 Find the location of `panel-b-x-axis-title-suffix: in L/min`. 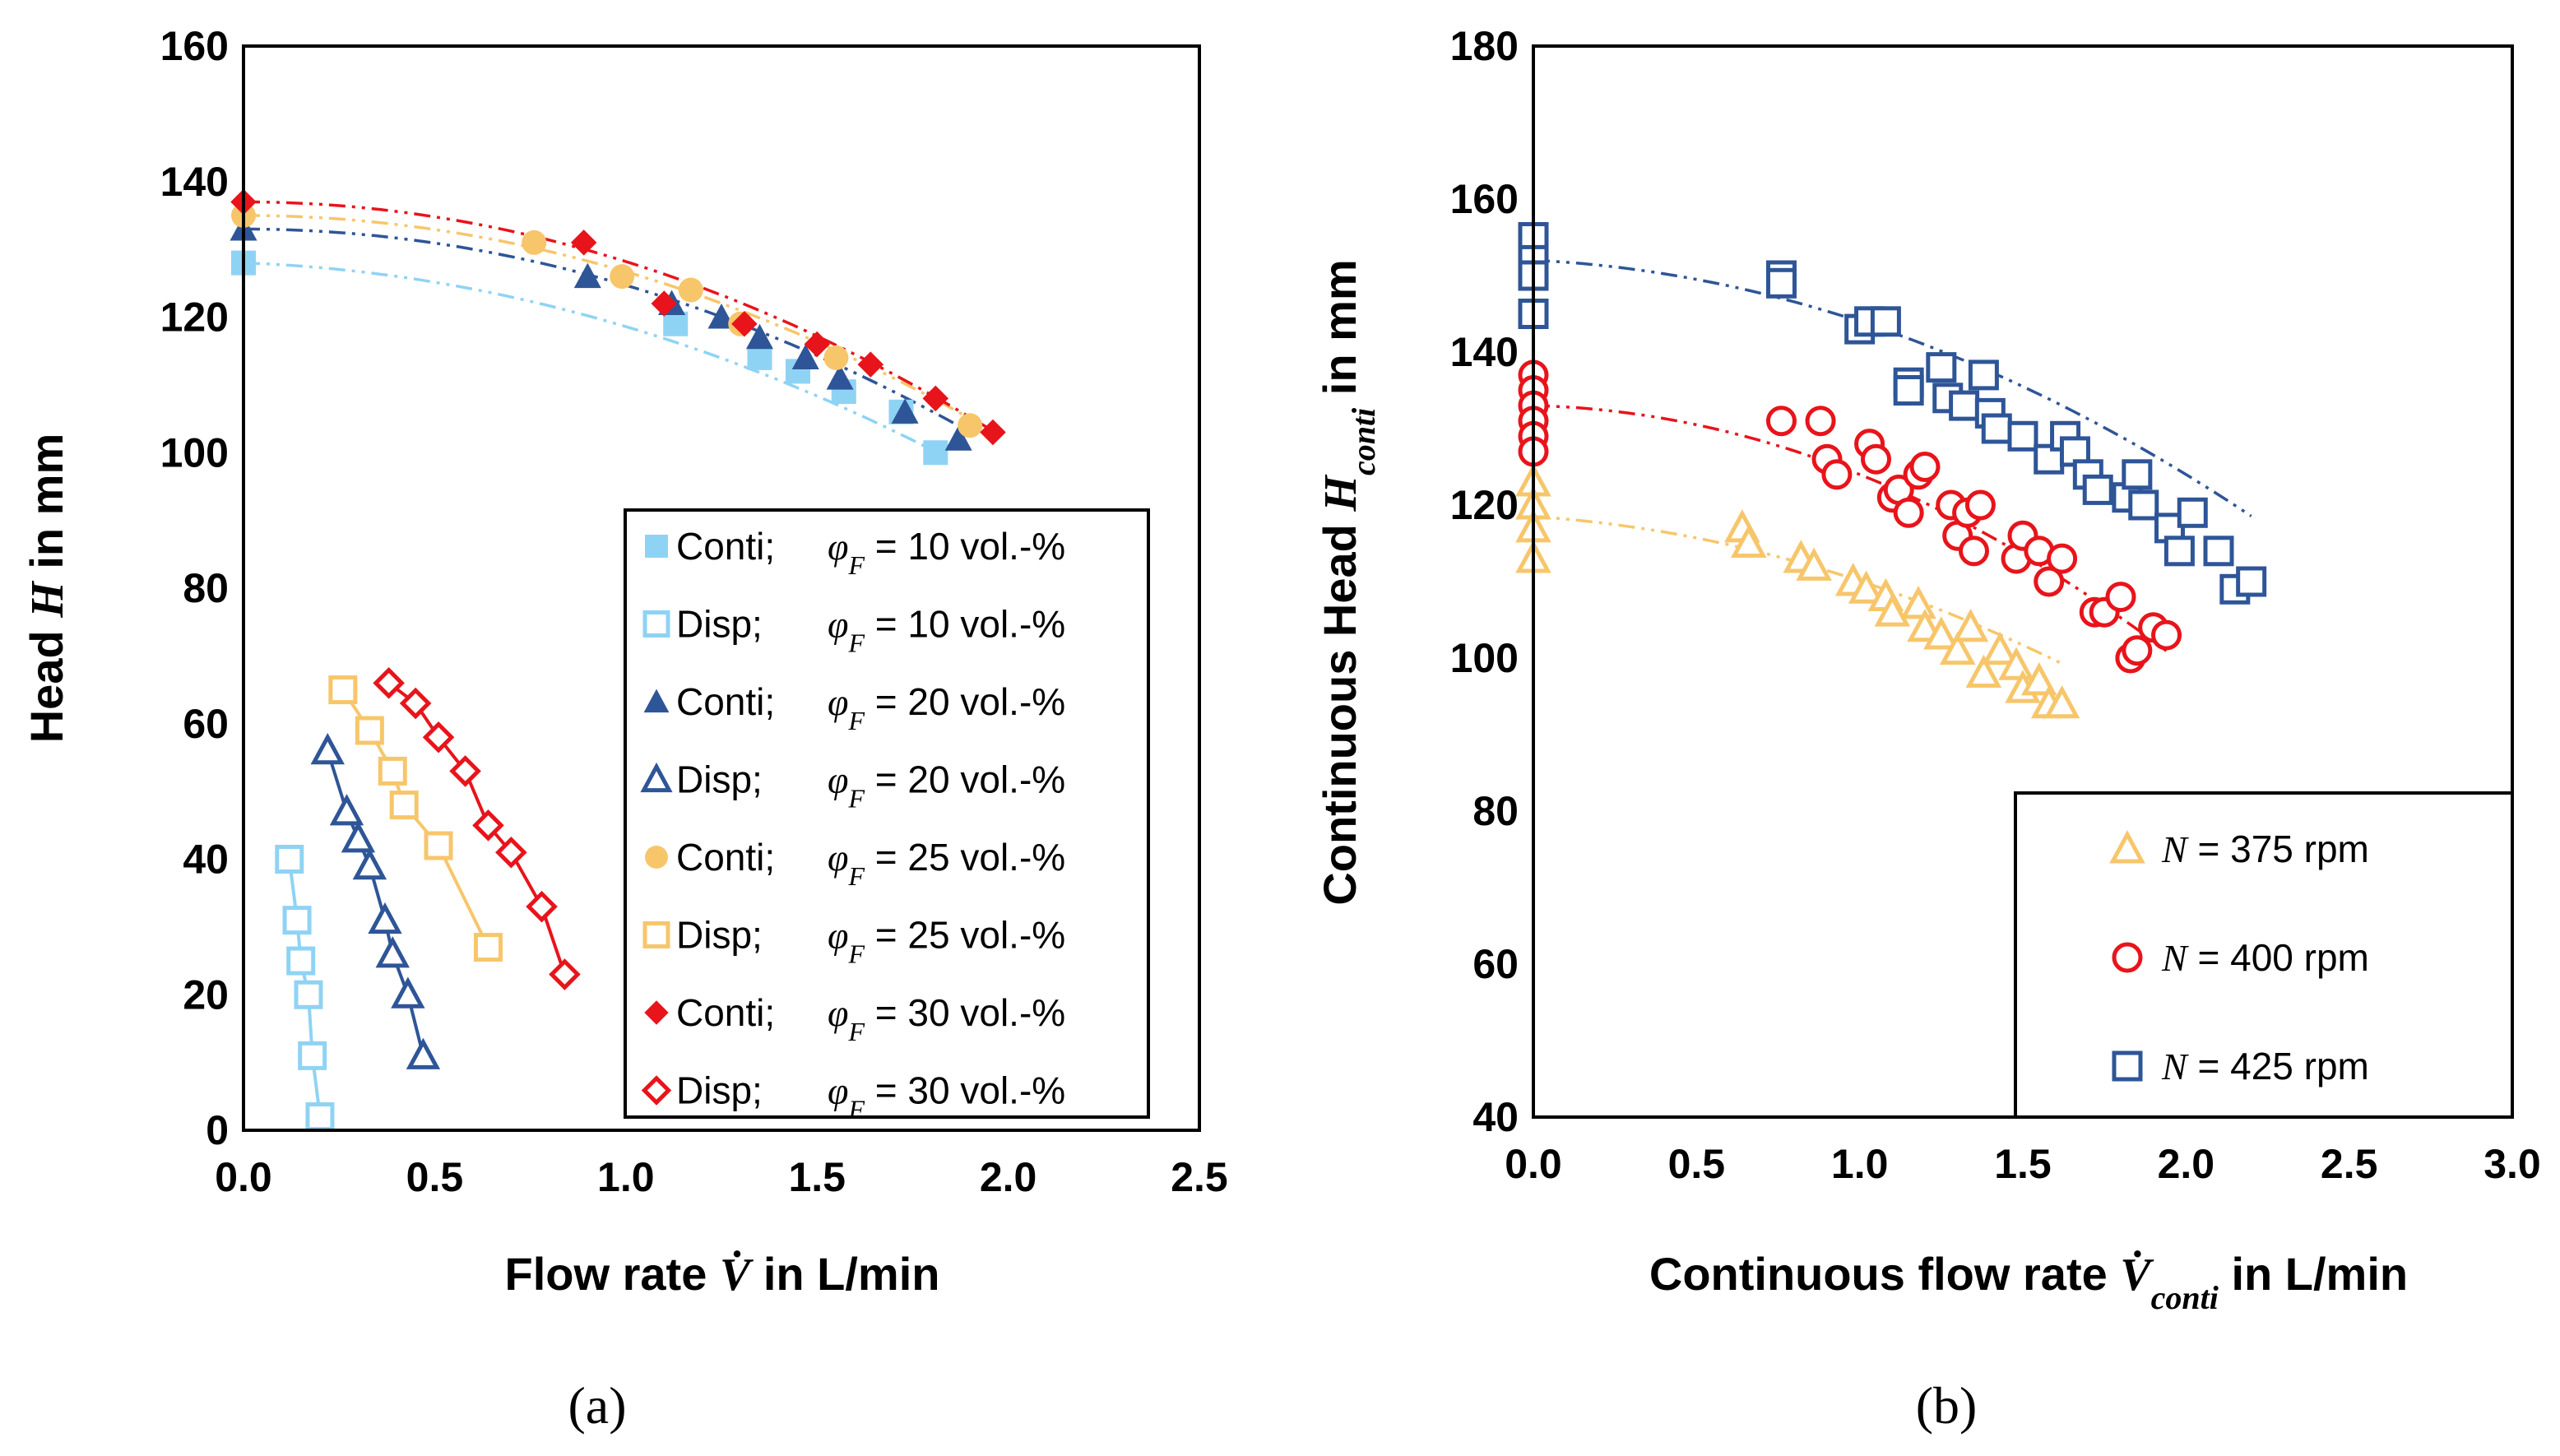

panel-b-x-axis-title-suffix: in L/min is located at coordinates (2313, 1274).